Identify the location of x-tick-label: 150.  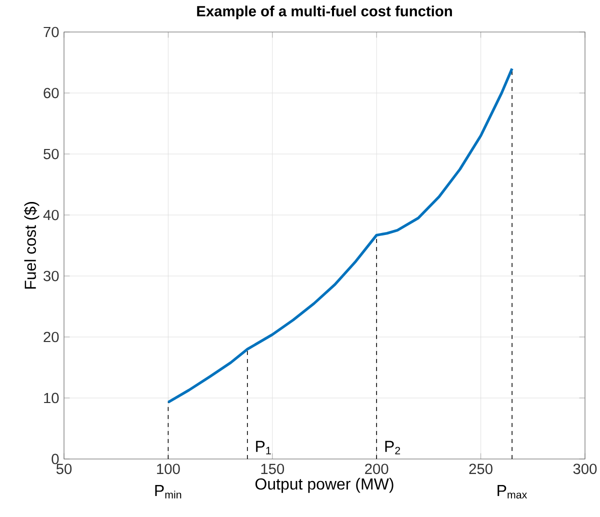
(272, 469).